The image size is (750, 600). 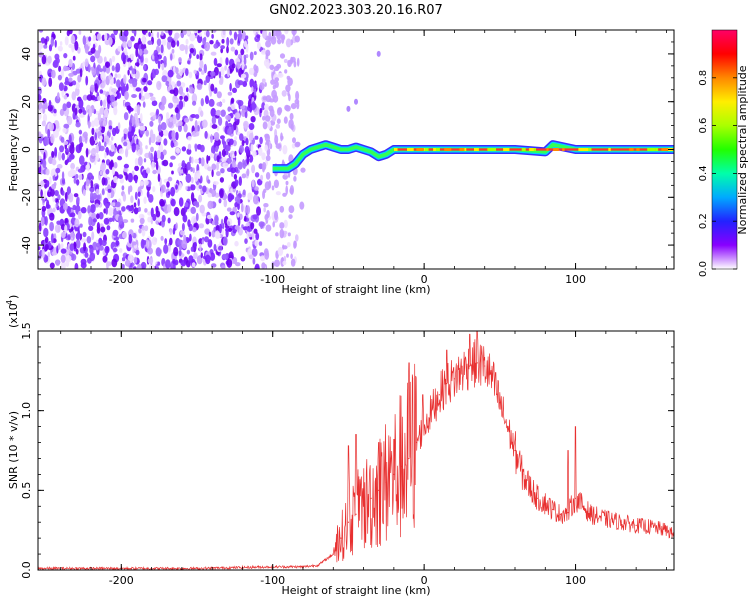 What do you see at coordinates (26, 491) in the screenshot?
I see `y-tick-label: 0.5` at bounding box center [26, 491].